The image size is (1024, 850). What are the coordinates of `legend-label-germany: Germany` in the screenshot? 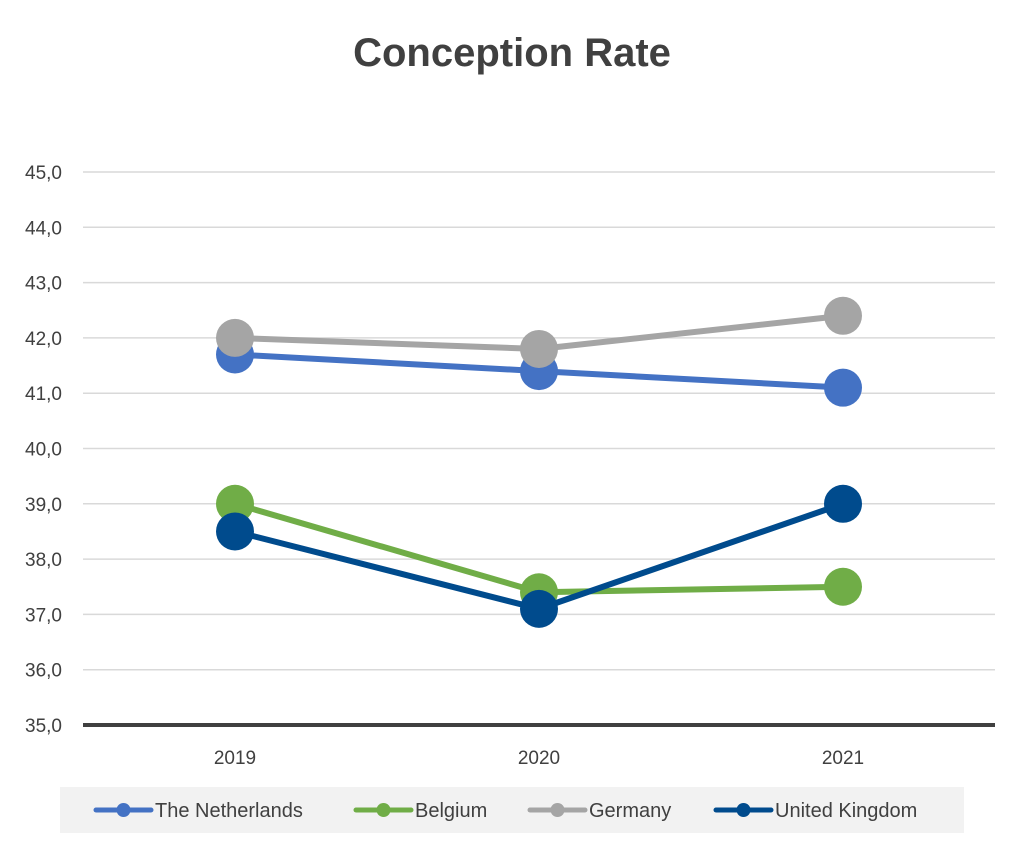 It's located at (630, 811).